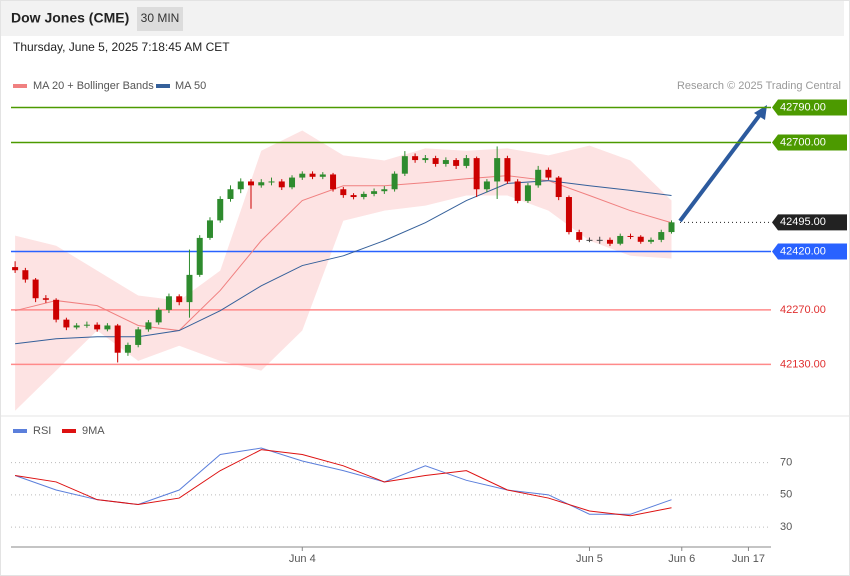  Describe the element at coordinates (343, 483) in the screenshot. I see `rsi-line` at that location.